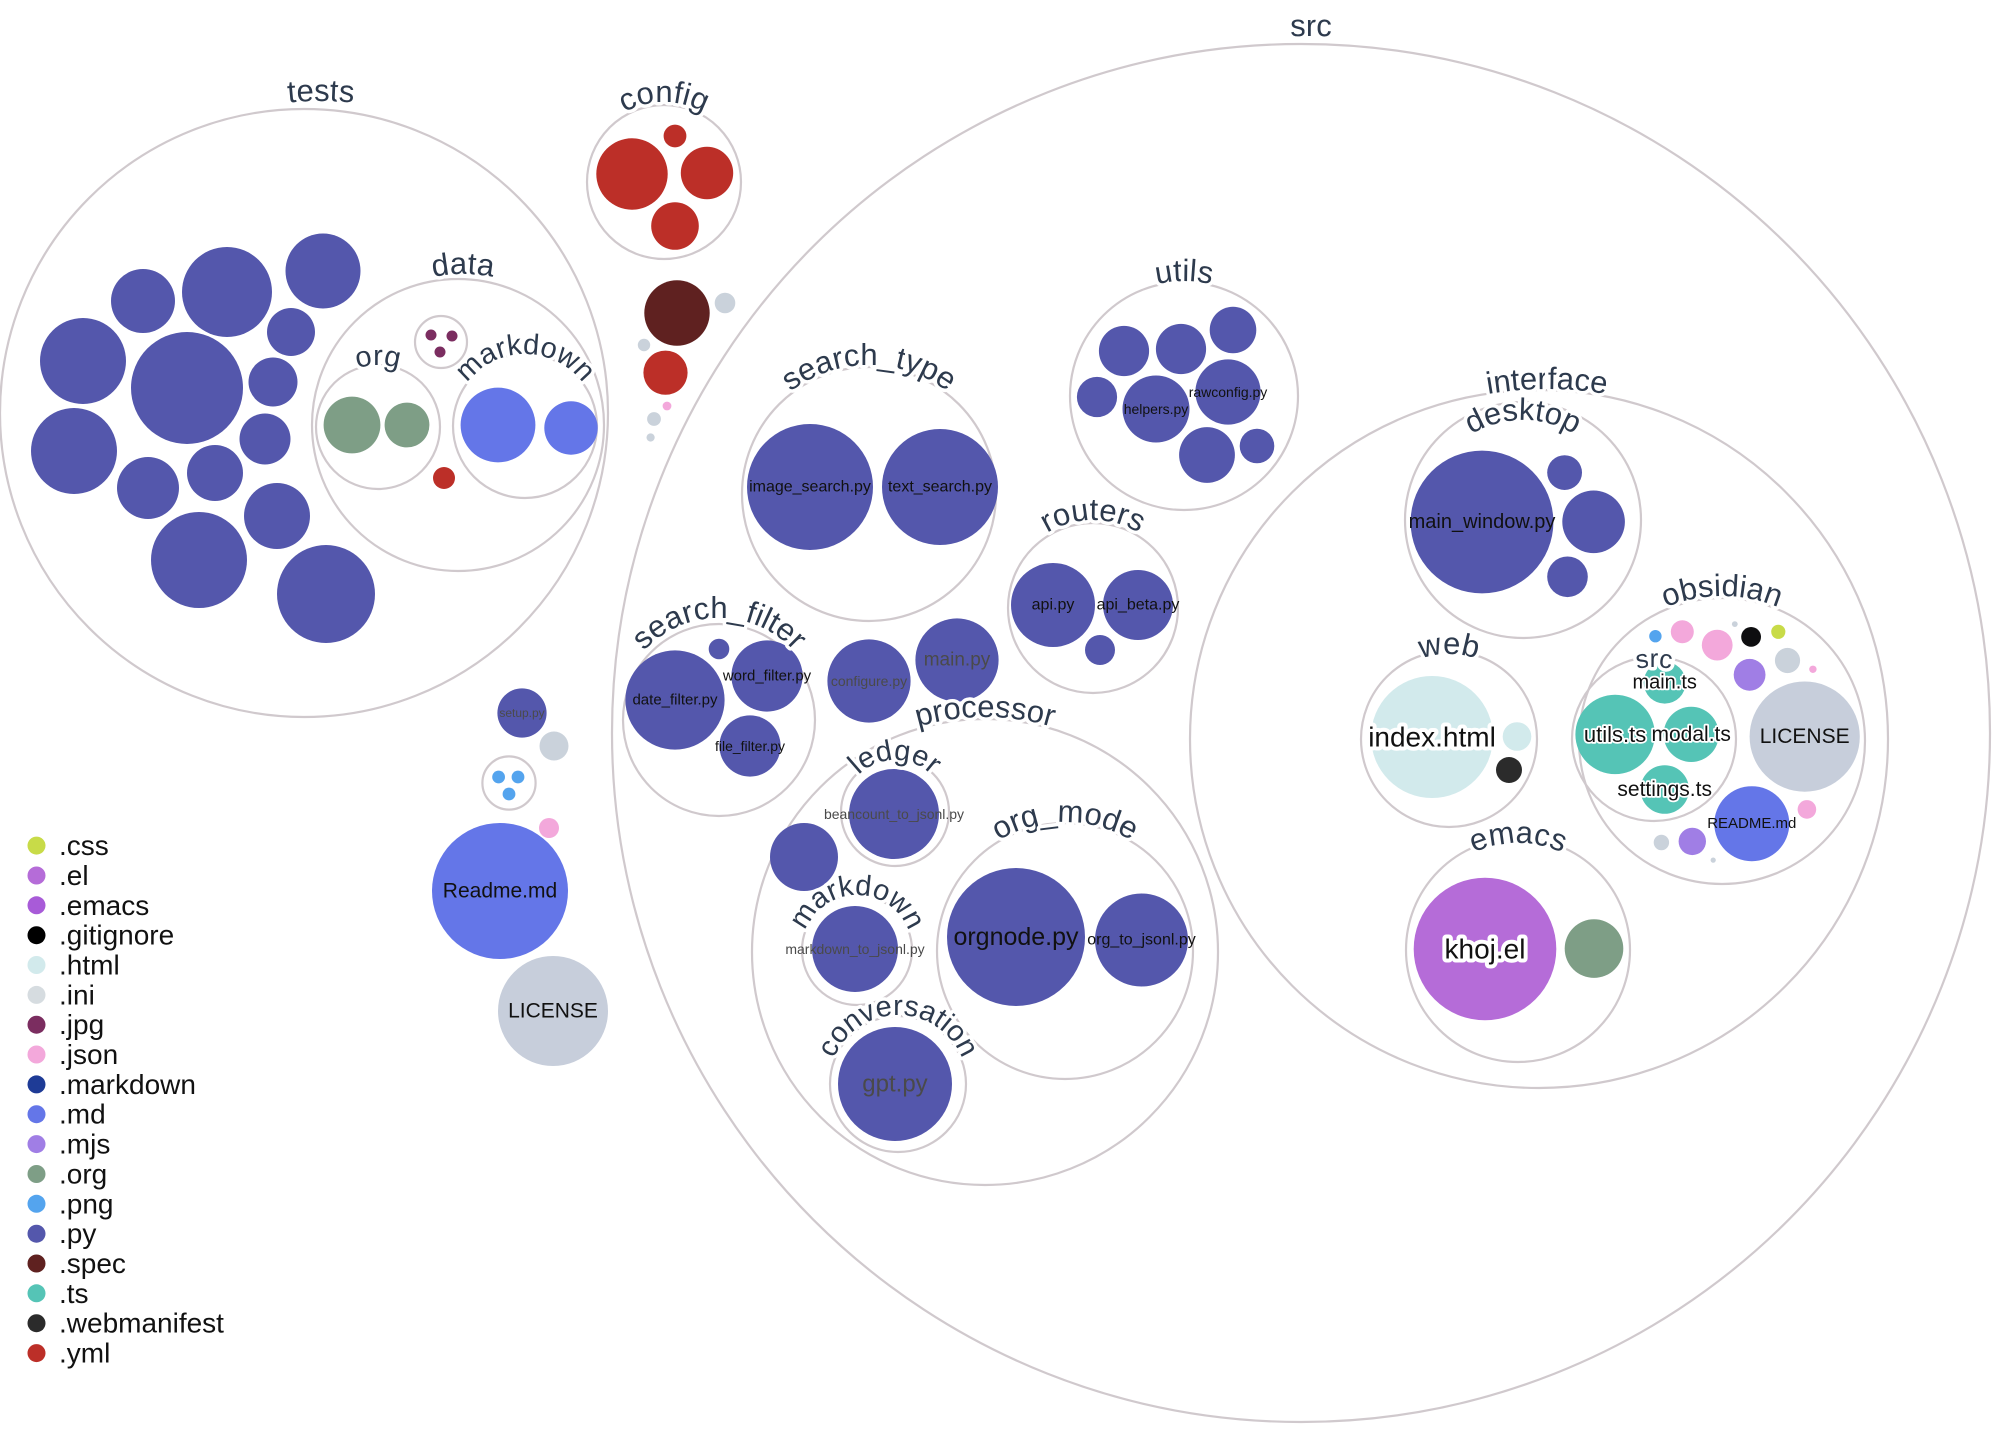  Describe the element at coordinates (1138, 605) in the screenshot. I see `svg-text: api_beta.py` at that location.